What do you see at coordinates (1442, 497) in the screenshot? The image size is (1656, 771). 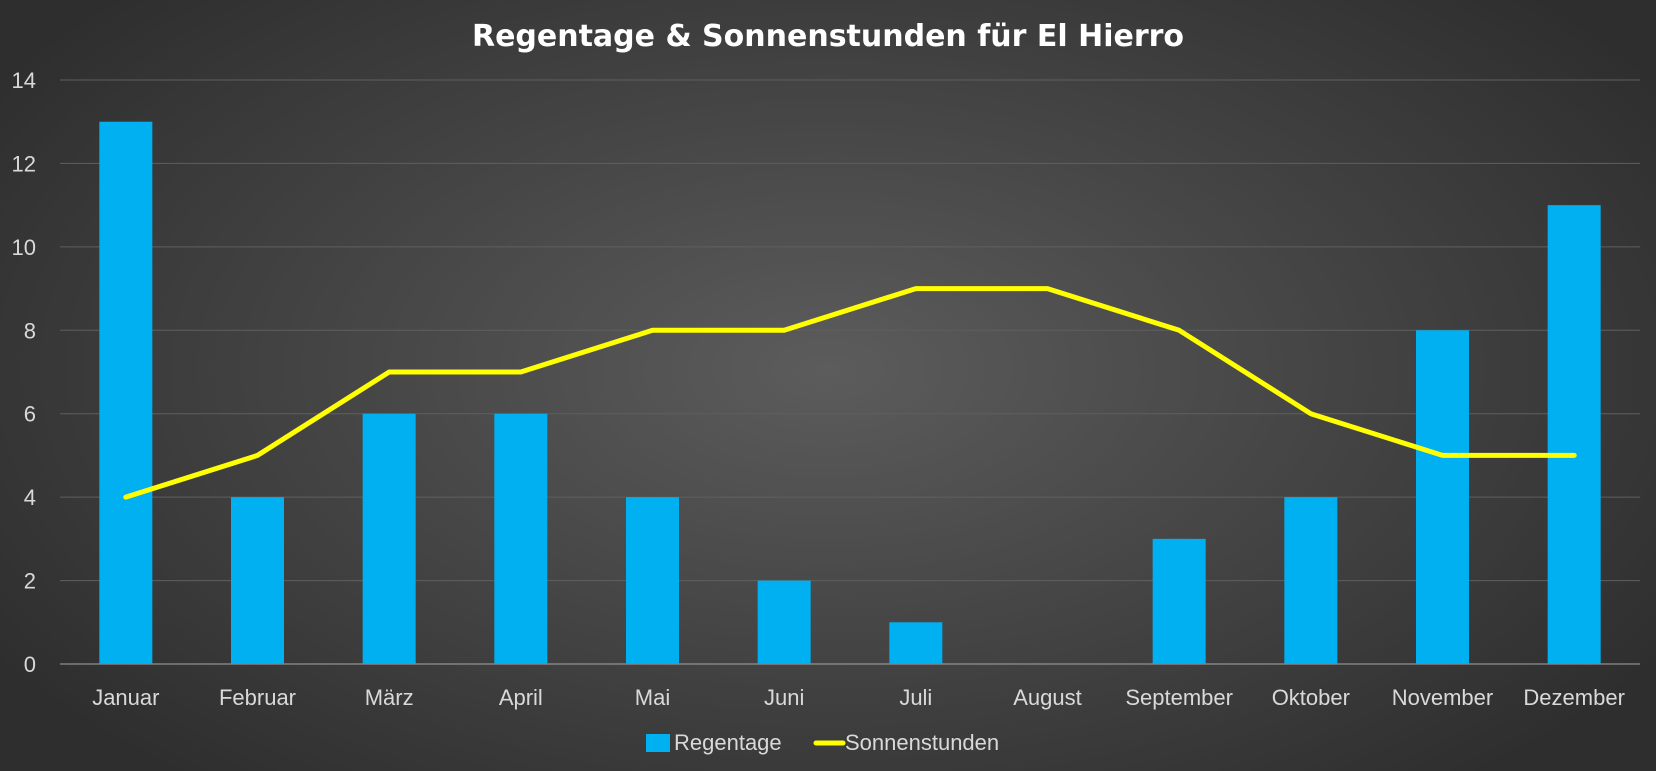 I see `bar-november` at bounding box center [1442, 497].